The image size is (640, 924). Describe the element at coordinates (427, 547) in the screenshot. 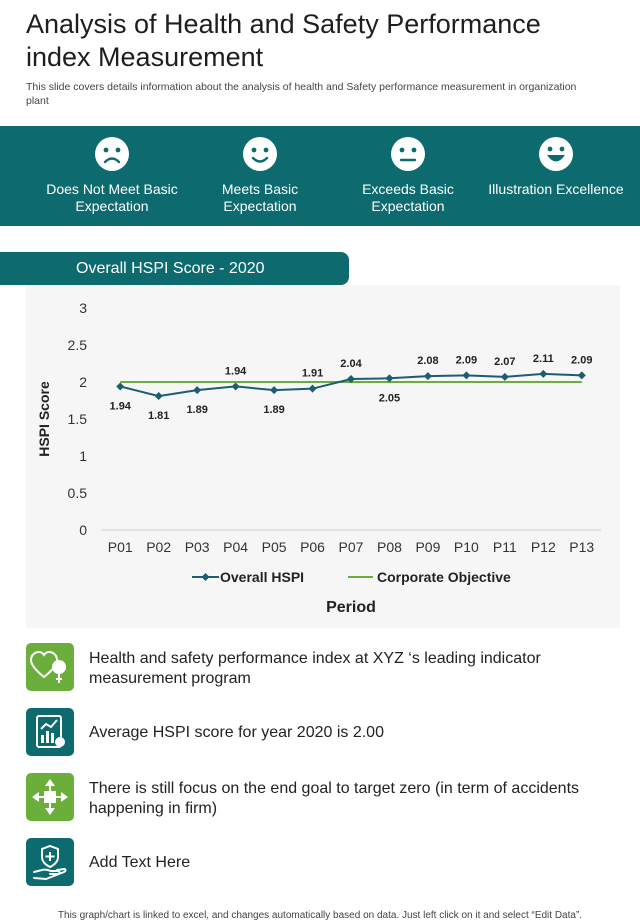

I see `x-tick-label: P09` at that location.